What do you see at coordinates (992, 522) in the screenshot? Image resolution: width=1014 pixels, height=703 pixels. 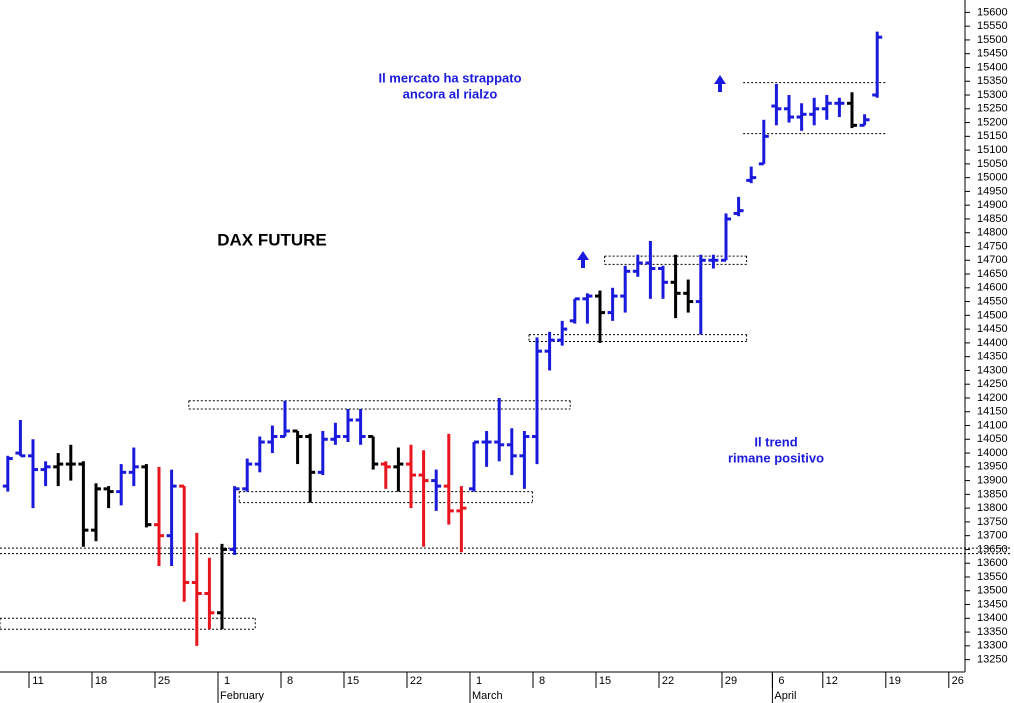 I see `y-tick-label: 13750` at bounding box center [992, 522].